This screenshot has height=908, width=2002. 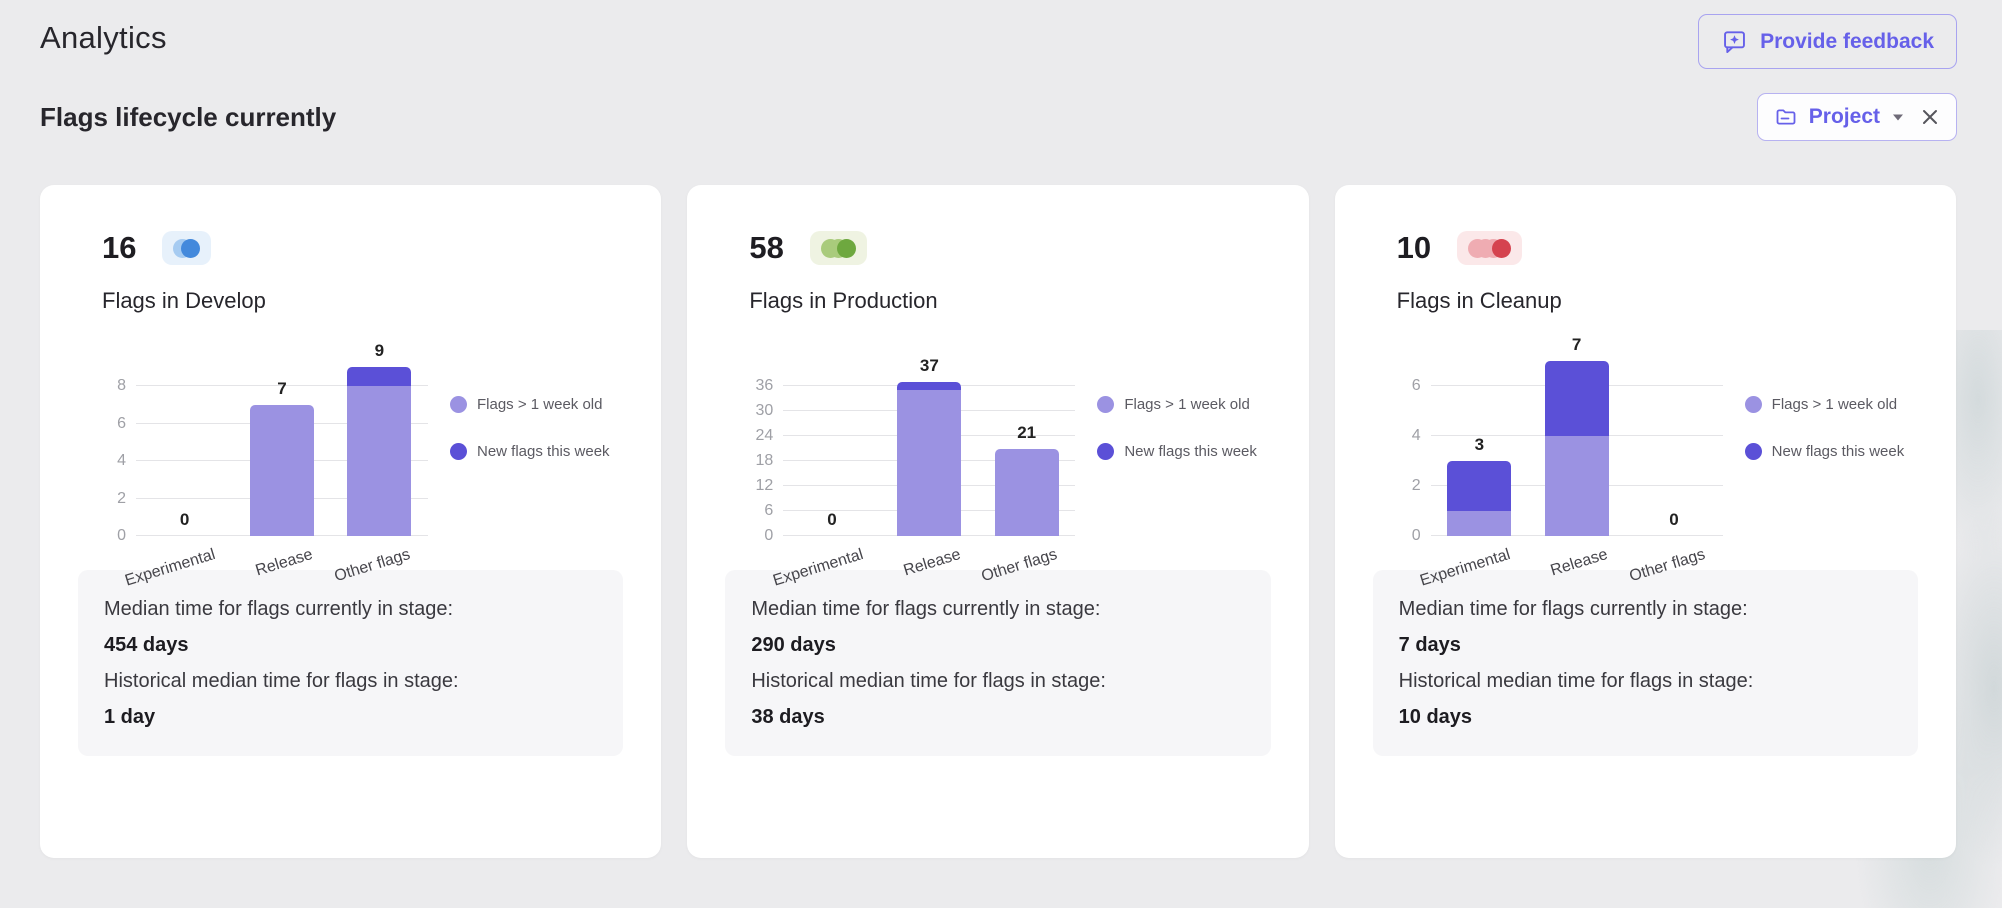 I want to click on gridline, so click(x=282, y=385).